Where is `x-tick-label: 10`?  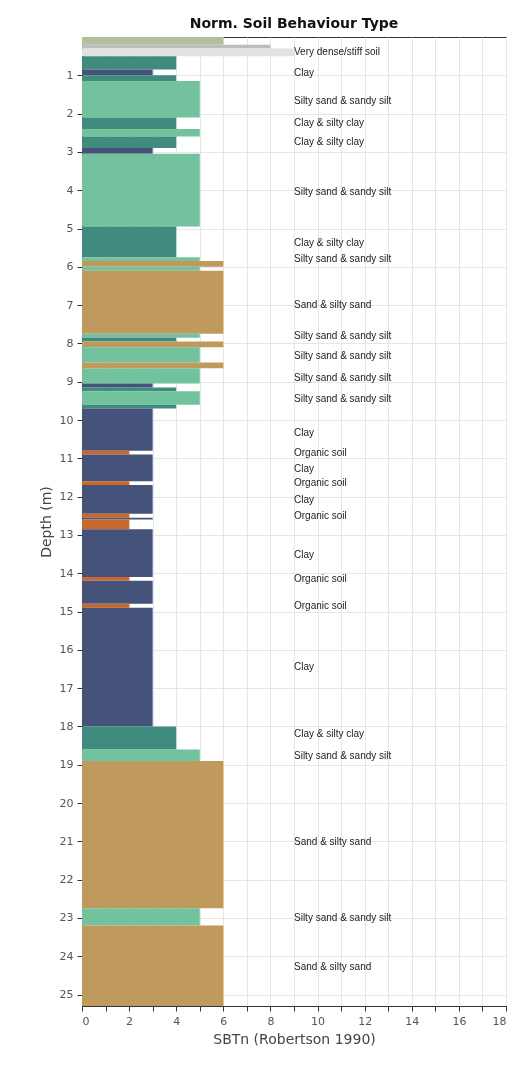
x-tick-label: 10 is located at coordinates (318, 1021).